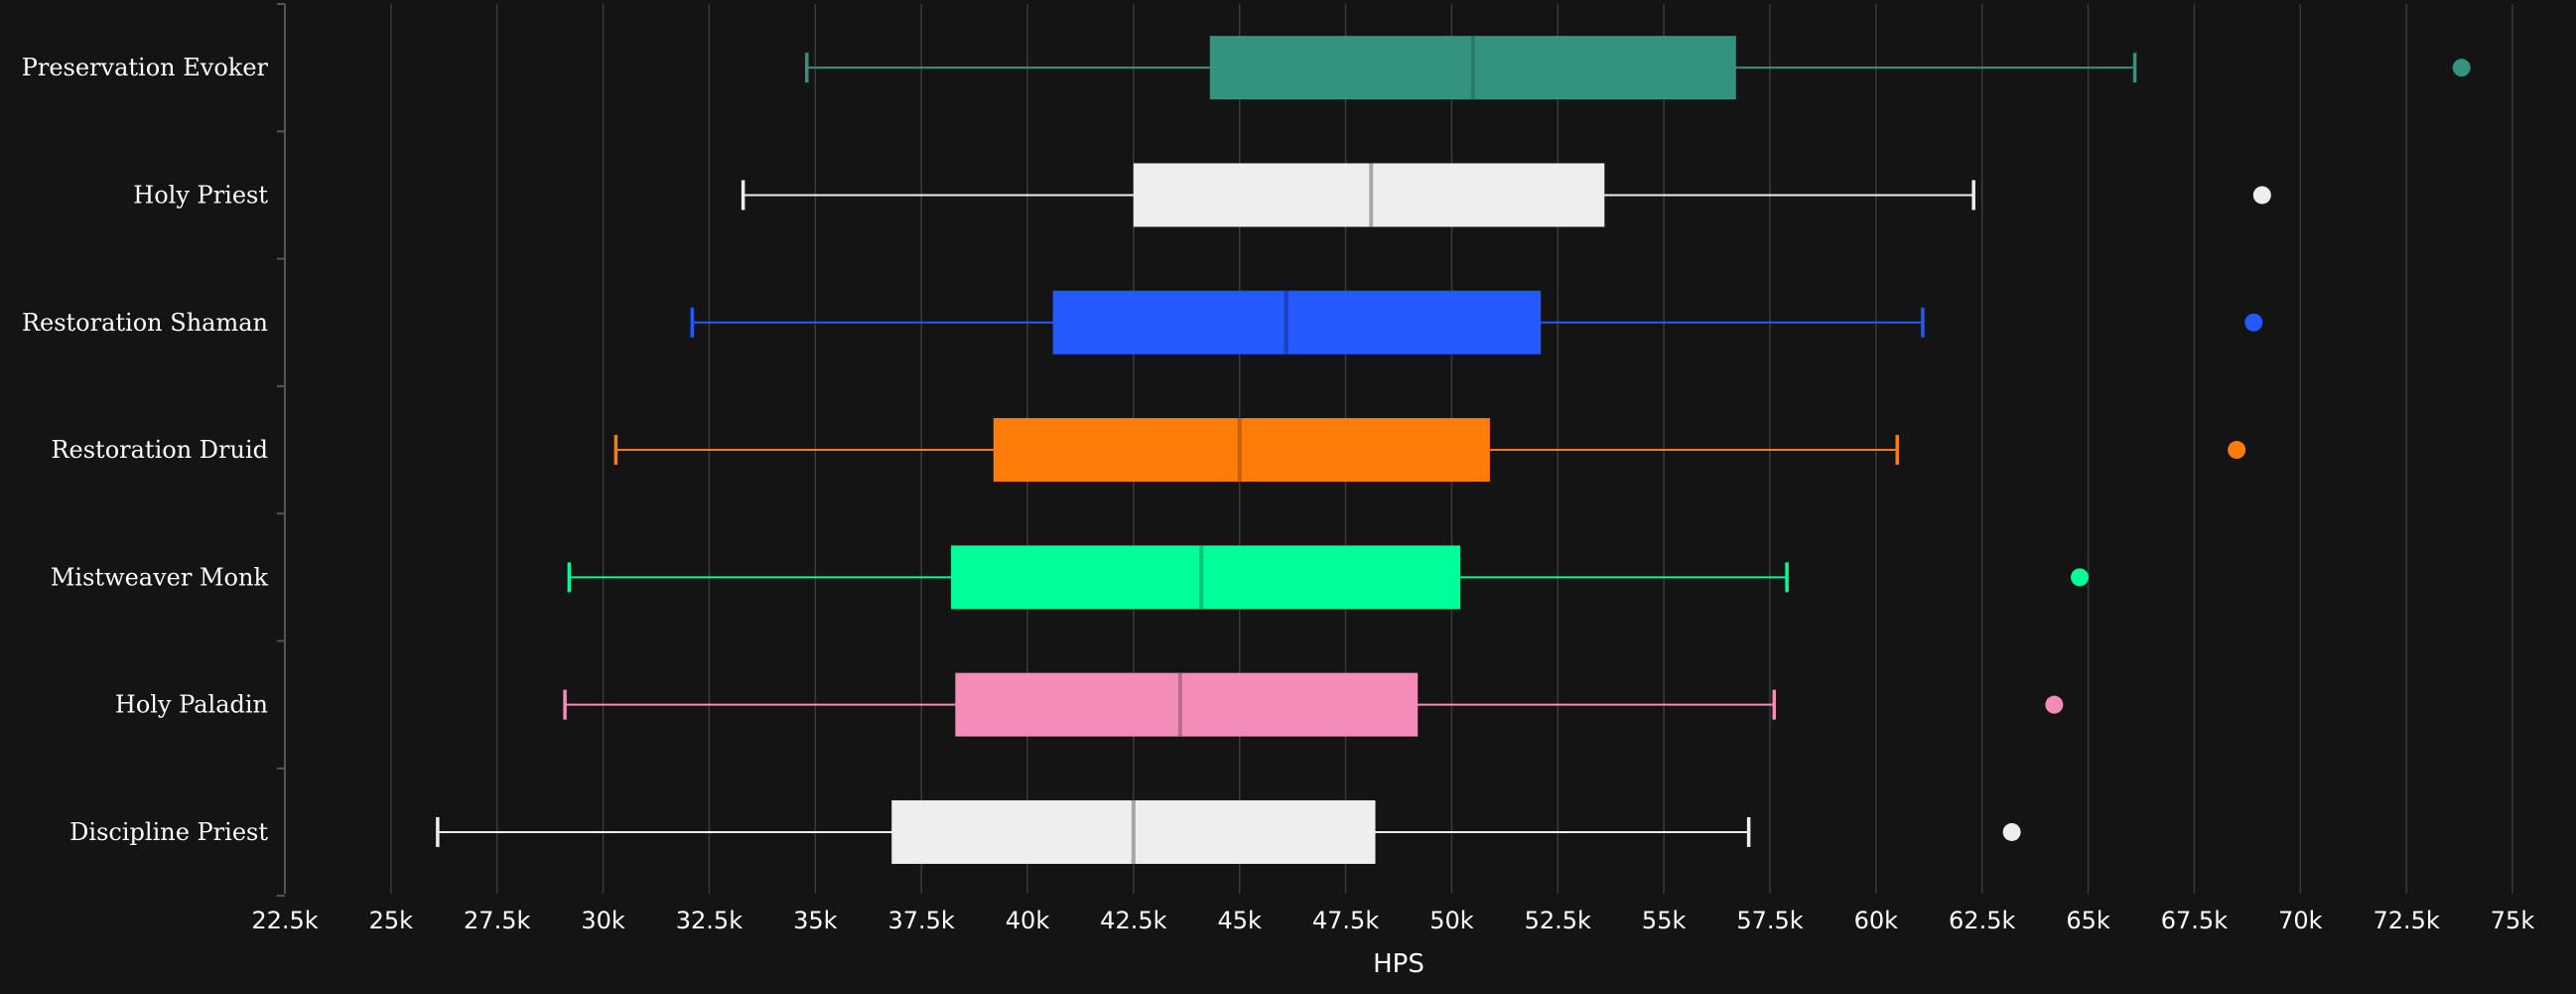 The height and width of the screenshot is (994, 2576). I want to click on x-tick-label: 25k, so click(391, 920).